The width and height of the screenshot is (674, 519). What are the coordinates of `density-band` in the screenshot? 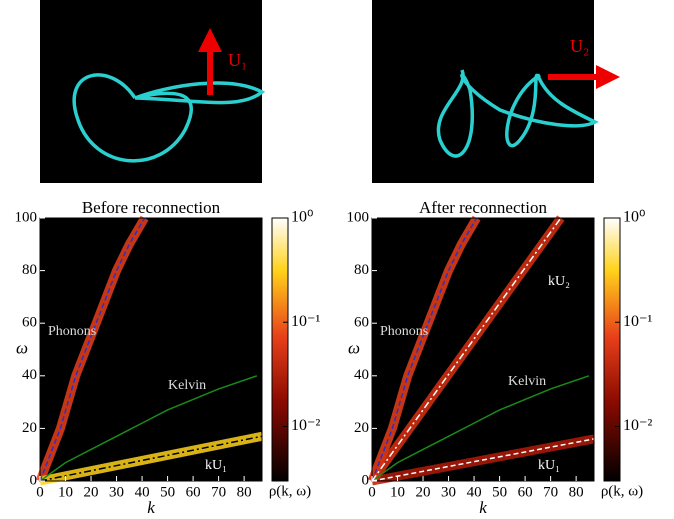 It's located at (151, 458).